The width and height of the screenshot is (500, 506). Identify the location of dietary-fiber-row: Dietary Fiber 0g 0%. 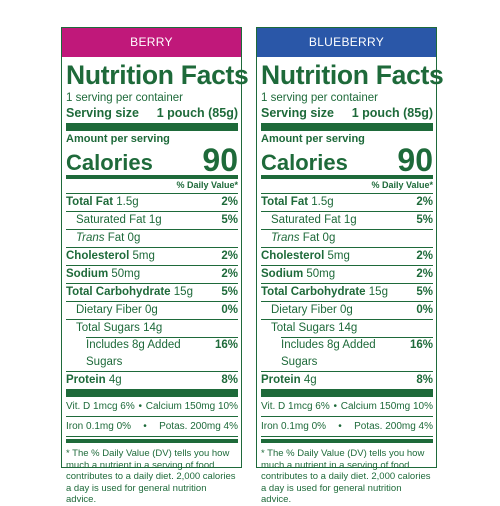
(347, 310).